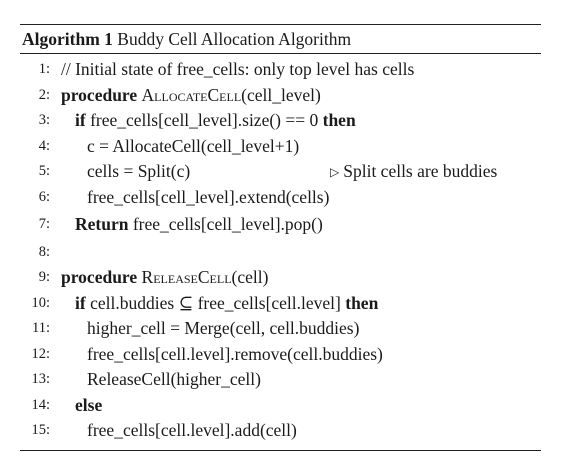 This screenshot has height=464, width=563. Describe the element at coordinates (44, 196) in the screenshot. I see `line-number: 6:` at that location.